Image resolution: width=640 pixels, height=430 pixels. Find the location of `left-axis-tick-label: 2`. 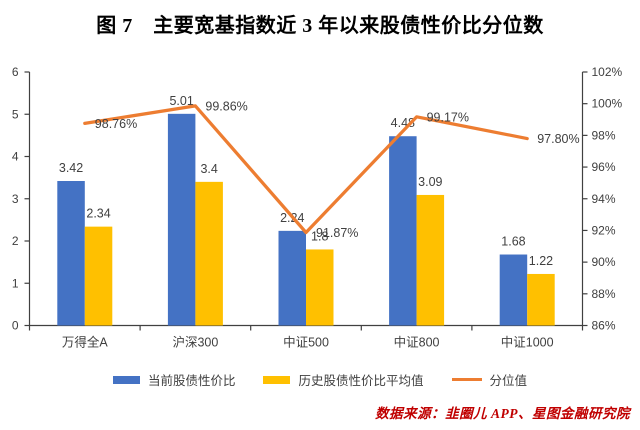

left-axis-tick-label: 2 is located at coordinates (15, 241).